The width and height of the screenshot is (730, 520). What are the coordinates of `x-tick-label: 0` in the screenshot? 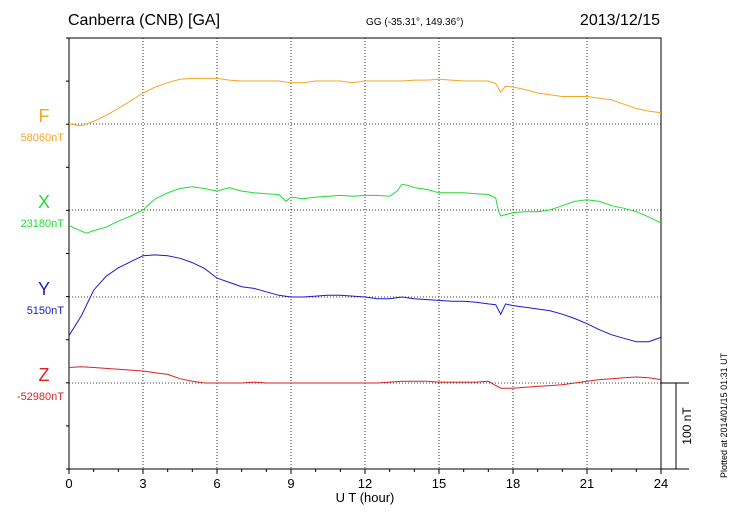 It's located at (68, 483).